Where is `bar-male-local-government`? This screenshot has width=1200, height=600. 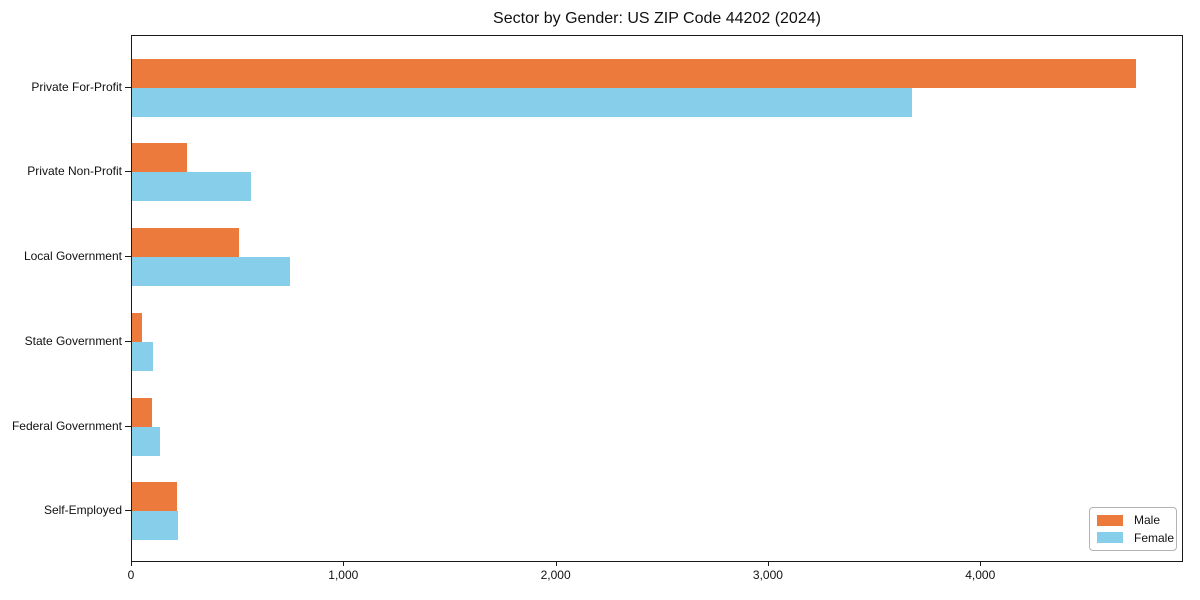 bar-male-local-government is located at coordinates (185, 243).